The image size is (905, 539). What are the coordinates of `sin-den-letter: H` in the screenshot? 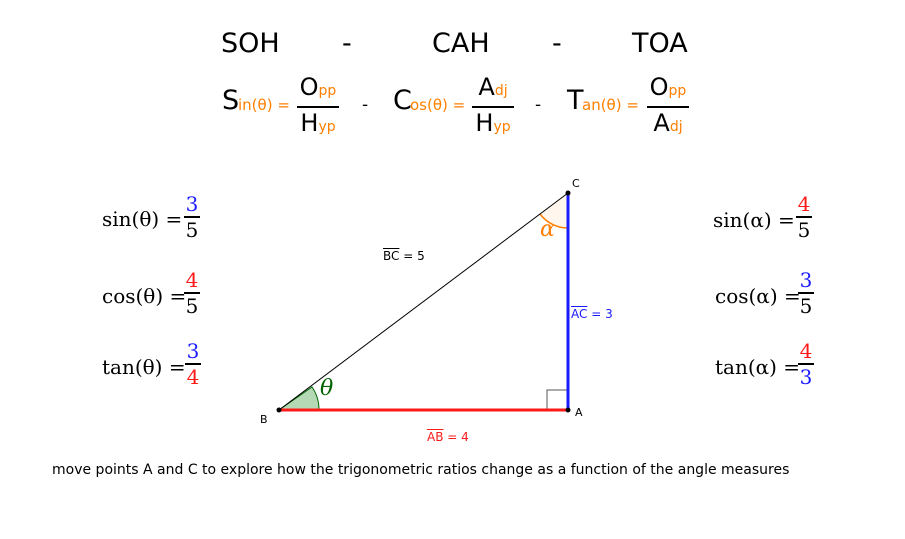 It's located at (309, 123).